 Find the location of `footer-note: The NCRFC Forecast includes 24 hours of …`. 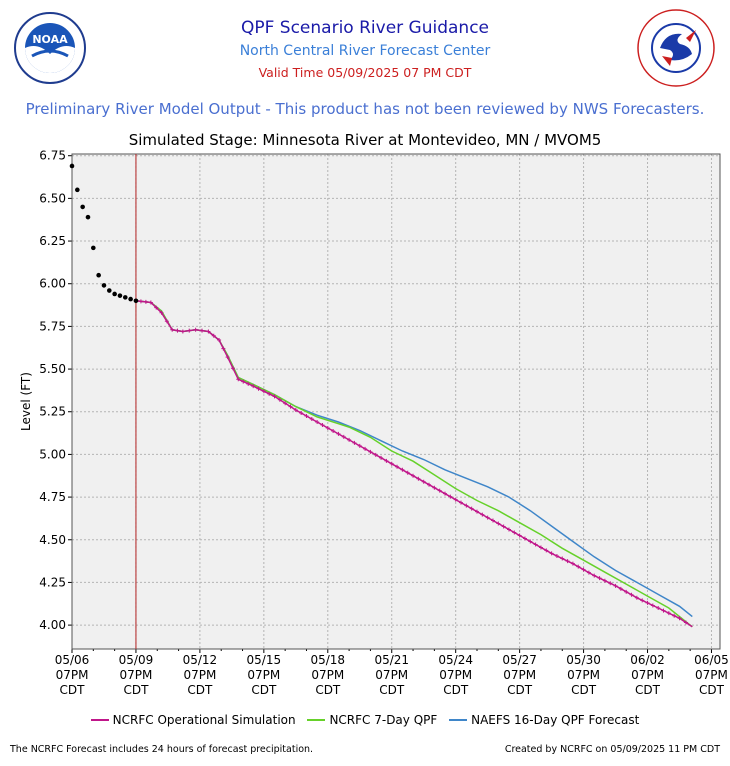

footer-note: The NCRFC Forecast includes 24 hours of … is located at coordinates (162, 749).